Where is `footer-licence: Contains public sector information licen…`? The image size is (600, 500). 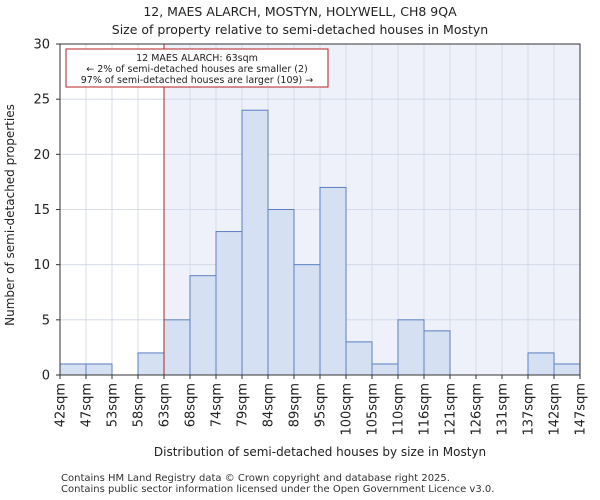 footer-licence: Contains public sector information licen… is located at coordinates (278, 489).